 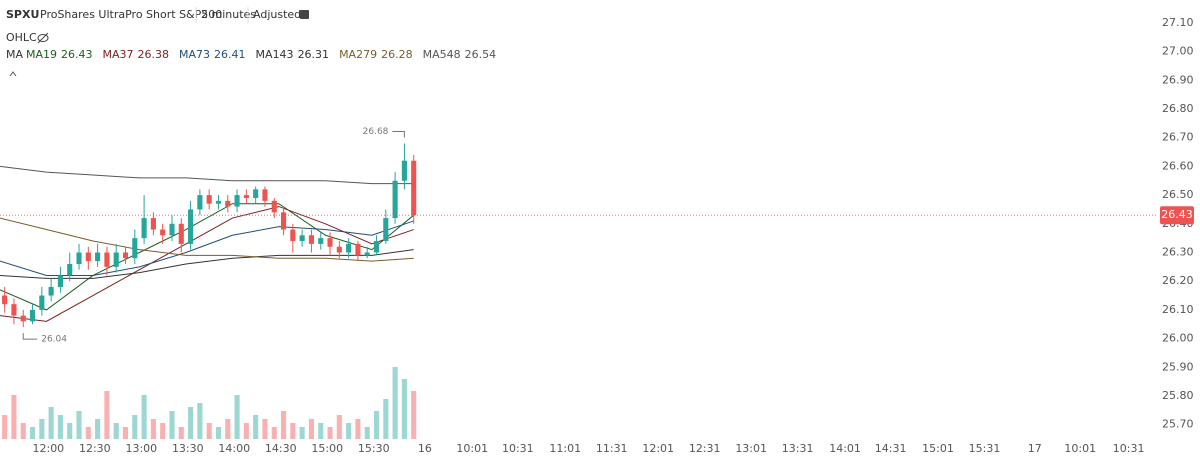 I want to click on y-tick-label: 26.50, so click(x=1178, y=194).